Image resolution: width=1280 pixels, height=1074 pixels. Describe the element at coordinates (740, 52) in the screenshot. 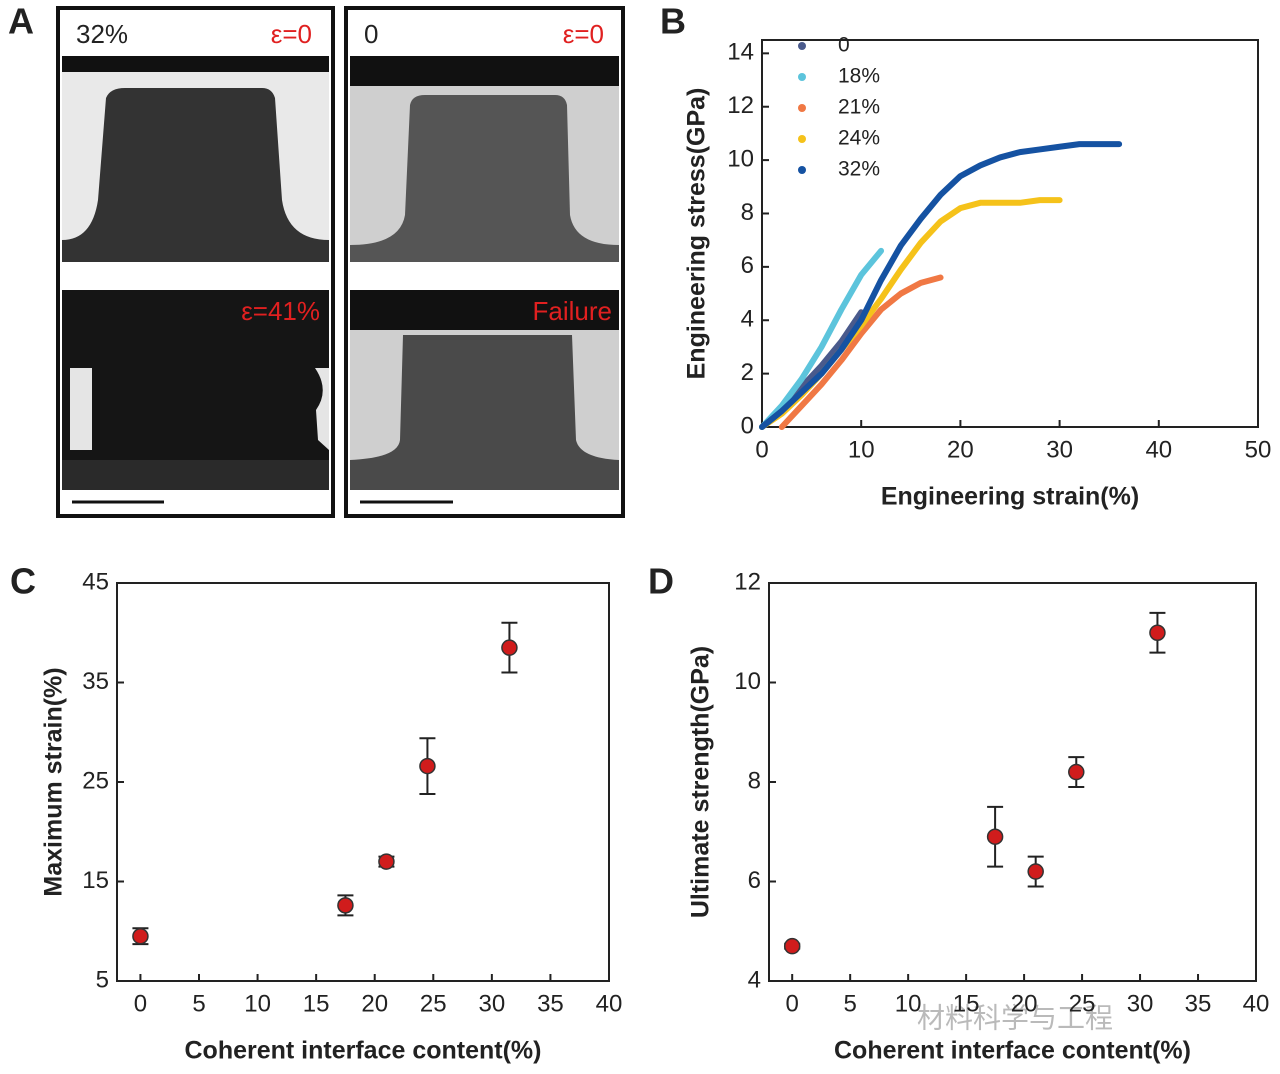

I see `y-tick-label: 14` at that location.